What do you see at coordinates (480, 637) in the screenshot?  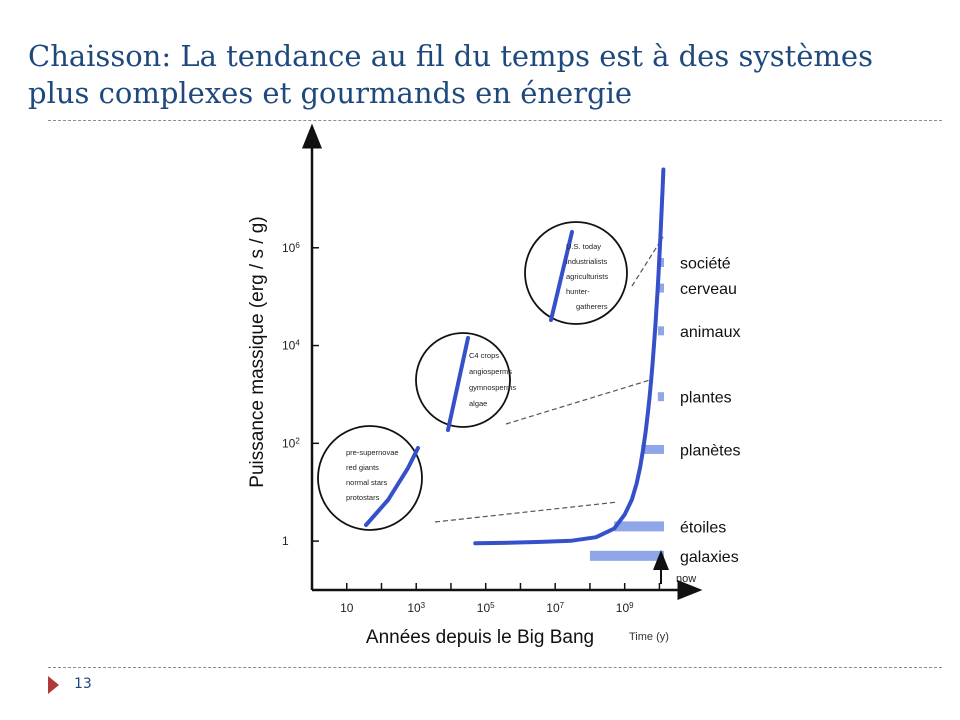 I see `x-axis-title: Années depuis le Big Bang` at bounding box center [480, 637].